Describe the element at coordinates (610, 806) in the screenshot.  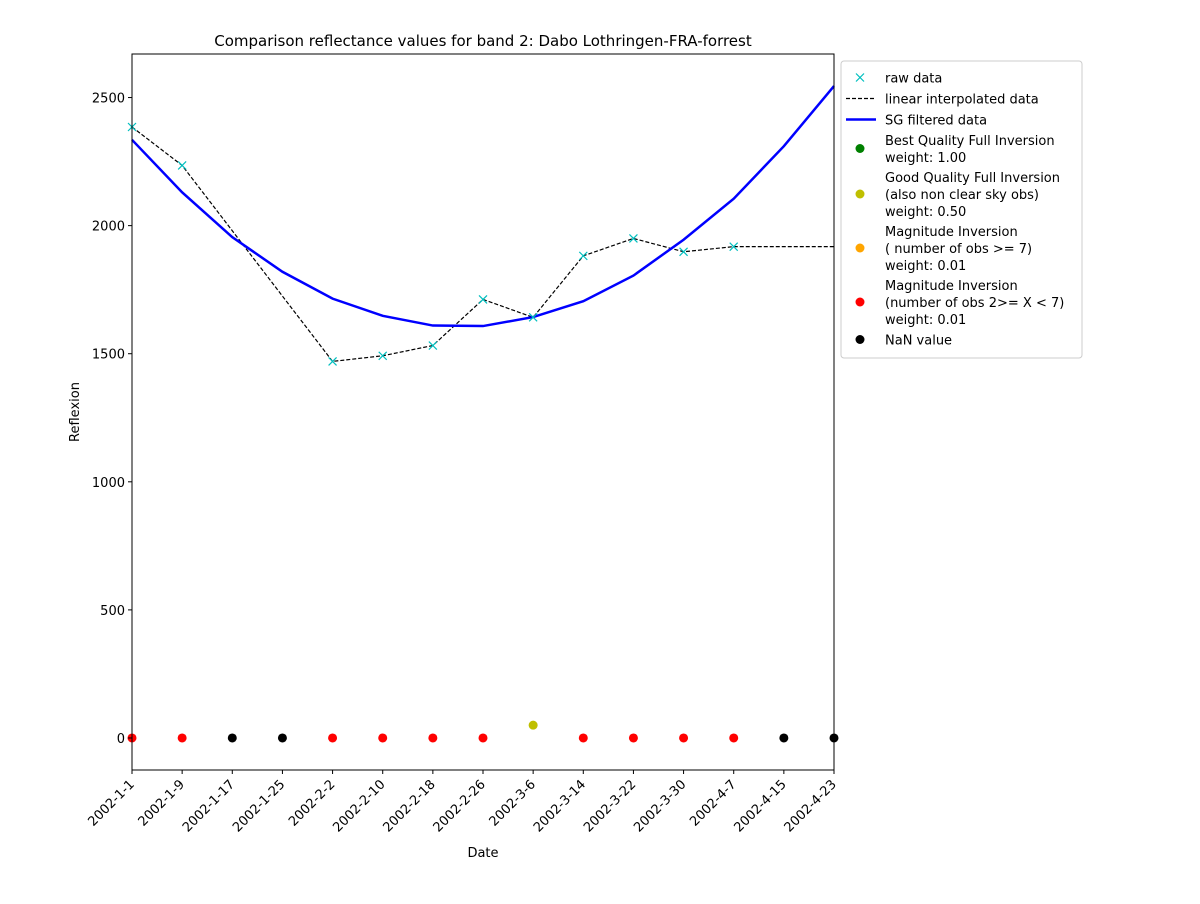
I see `x-tick-label: 2002-3-22` at that location.